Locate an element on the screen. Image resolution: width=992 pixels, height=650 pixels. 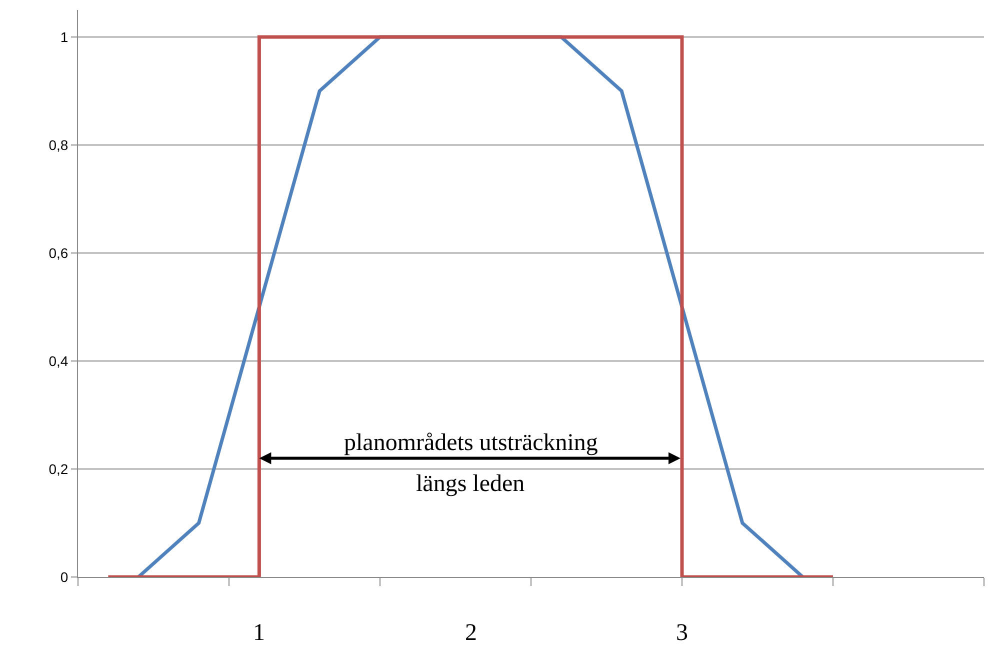
text: 1 is located at coordinates (259, 633).